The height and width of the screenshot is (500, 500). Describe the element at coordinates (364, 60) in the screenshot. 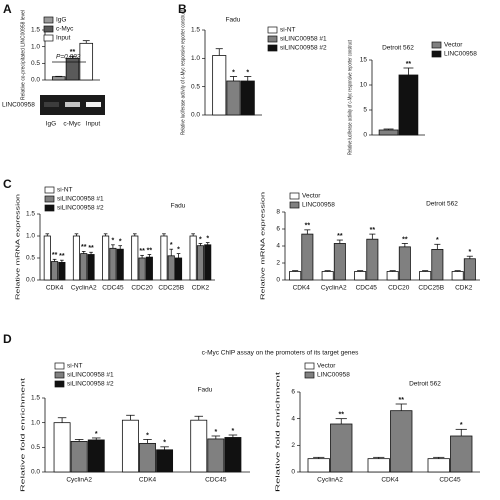

I see `y-tick-label: 15` at that location.